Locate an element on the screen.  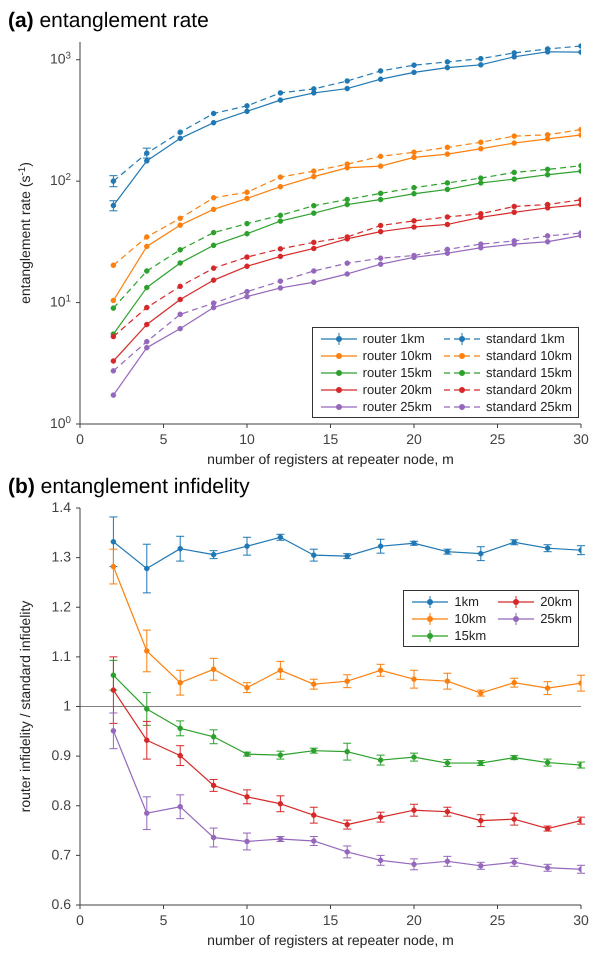
y-tick-label: 1 is located at coordinates (67, 706).